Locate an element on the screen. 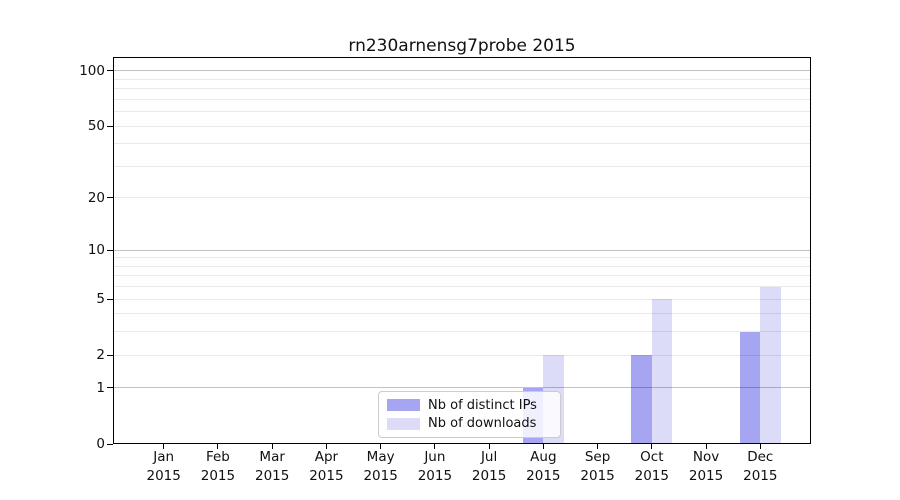 The height and width of the screenshot is (500, 900). y-tick-label-0: 0 is located at coordinates (100, 444).